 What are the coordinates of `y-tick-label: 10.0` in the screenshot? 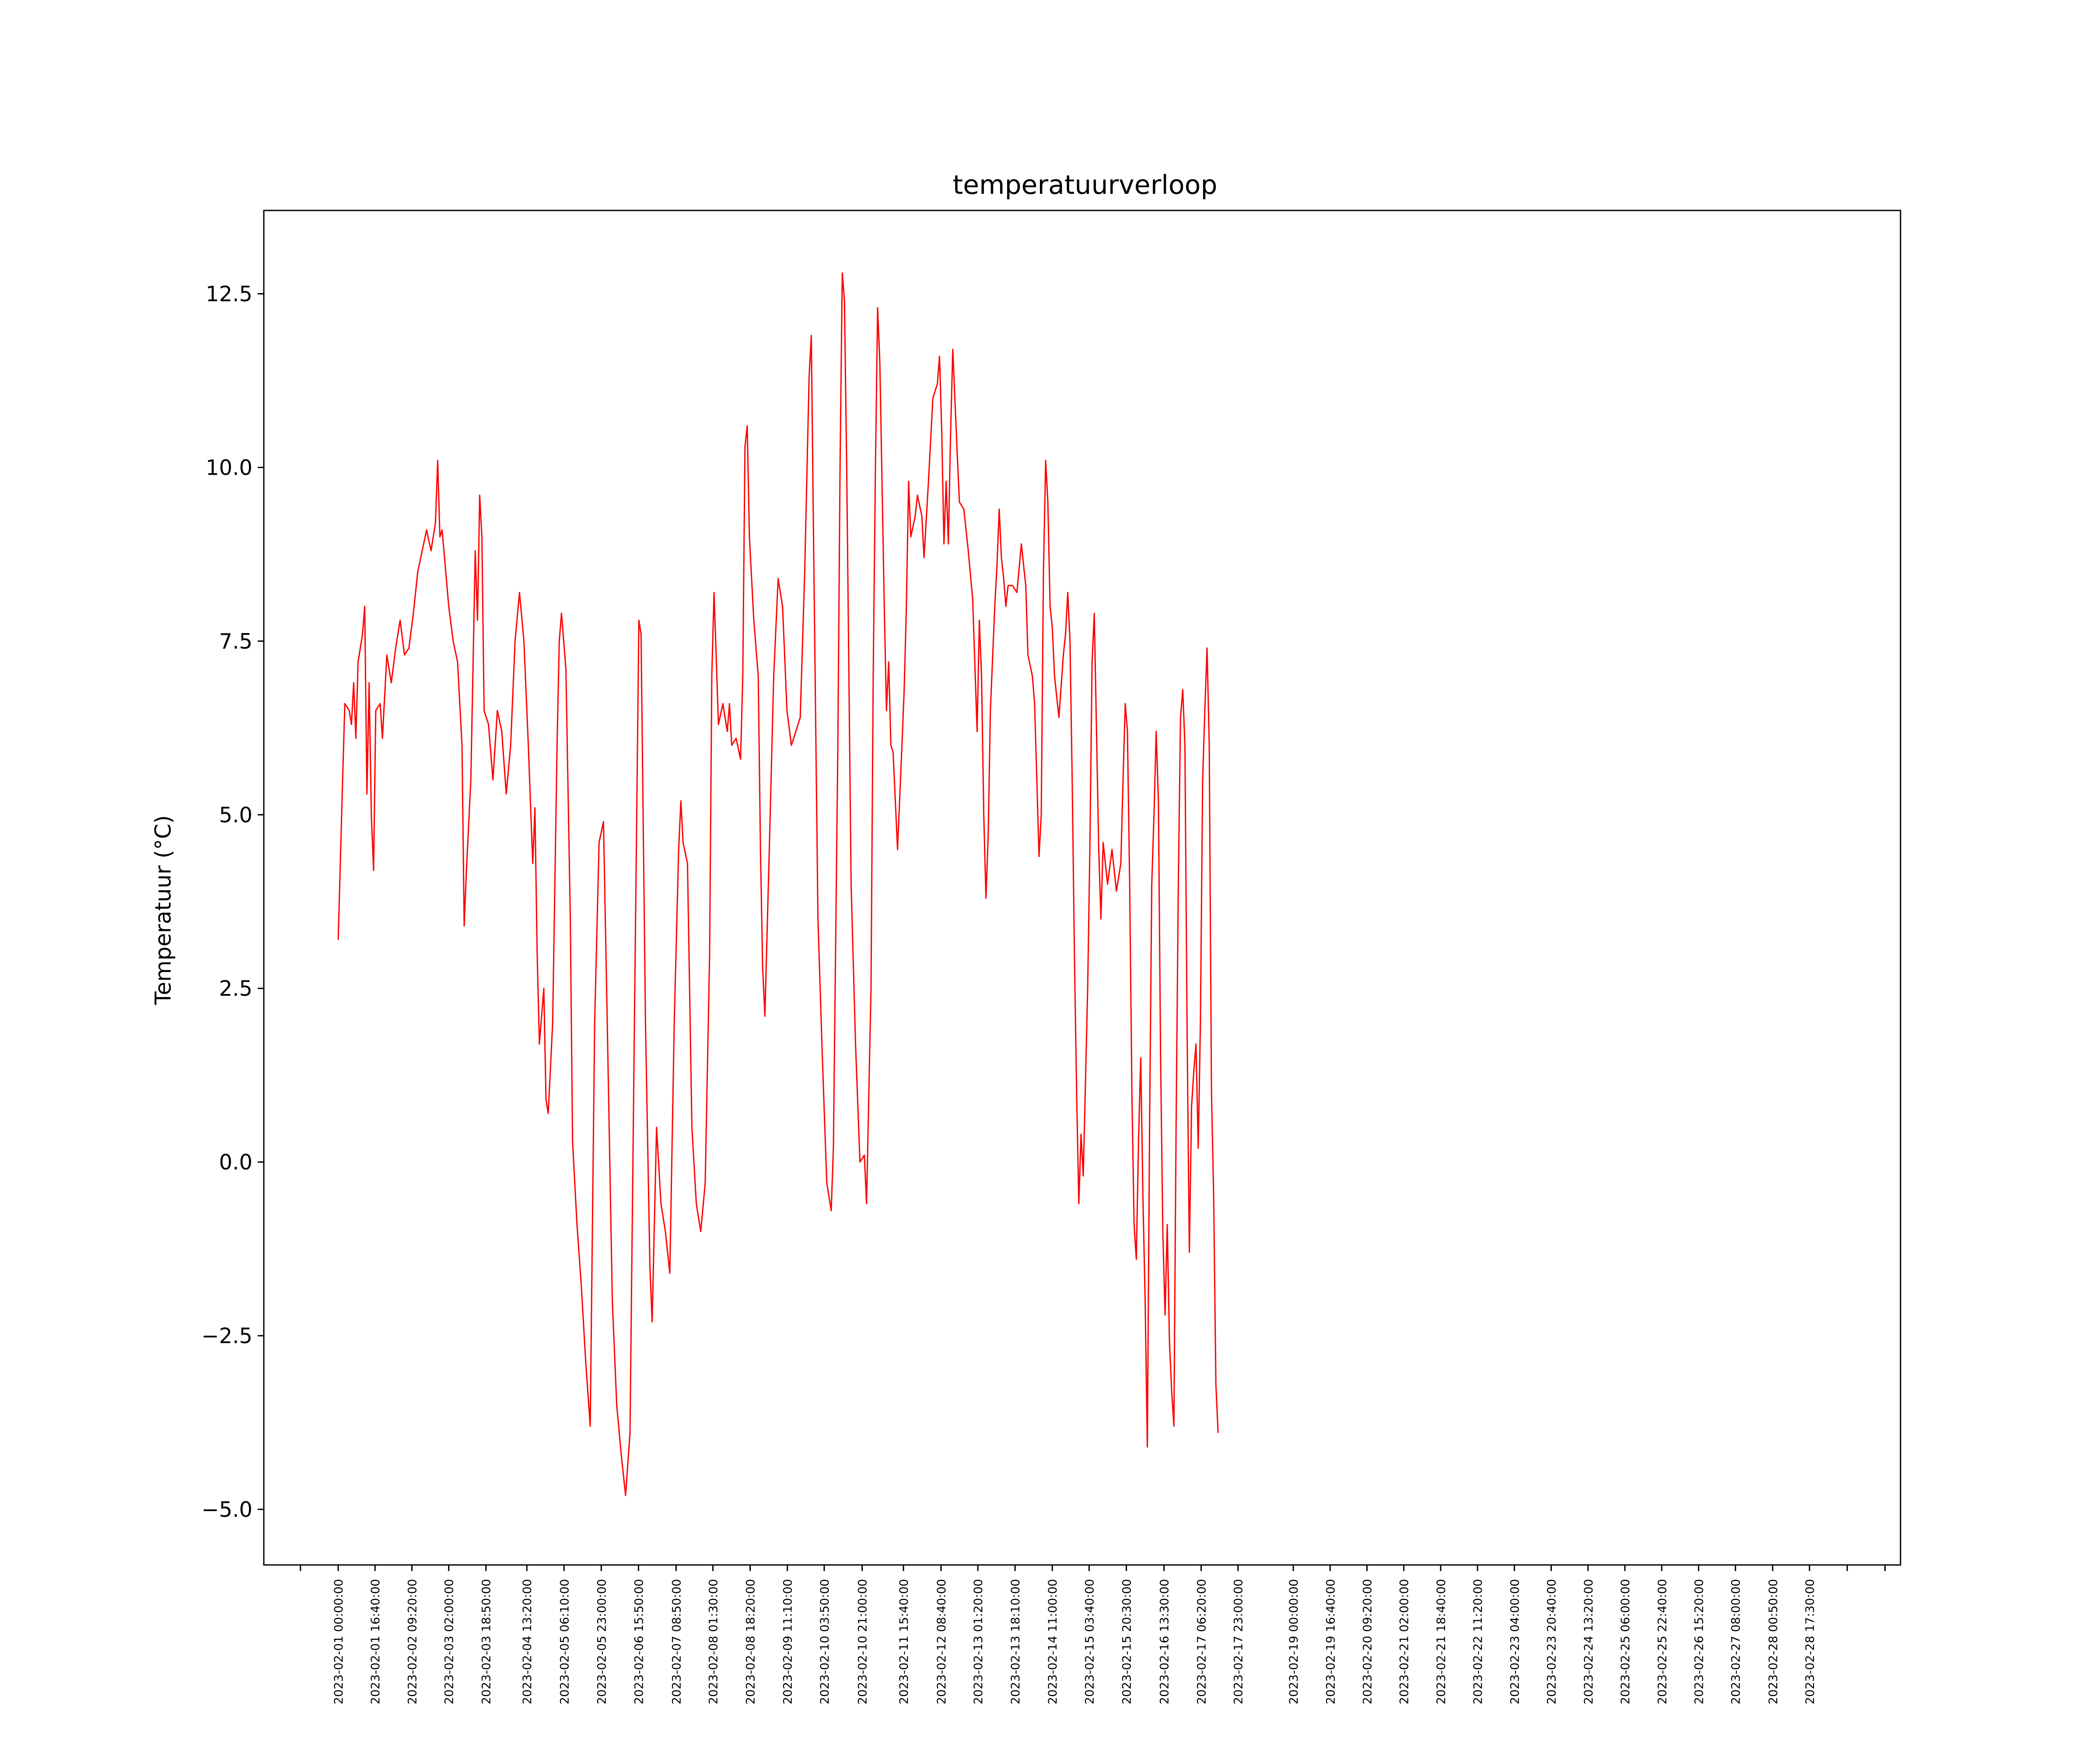 It's located at (229, 467).